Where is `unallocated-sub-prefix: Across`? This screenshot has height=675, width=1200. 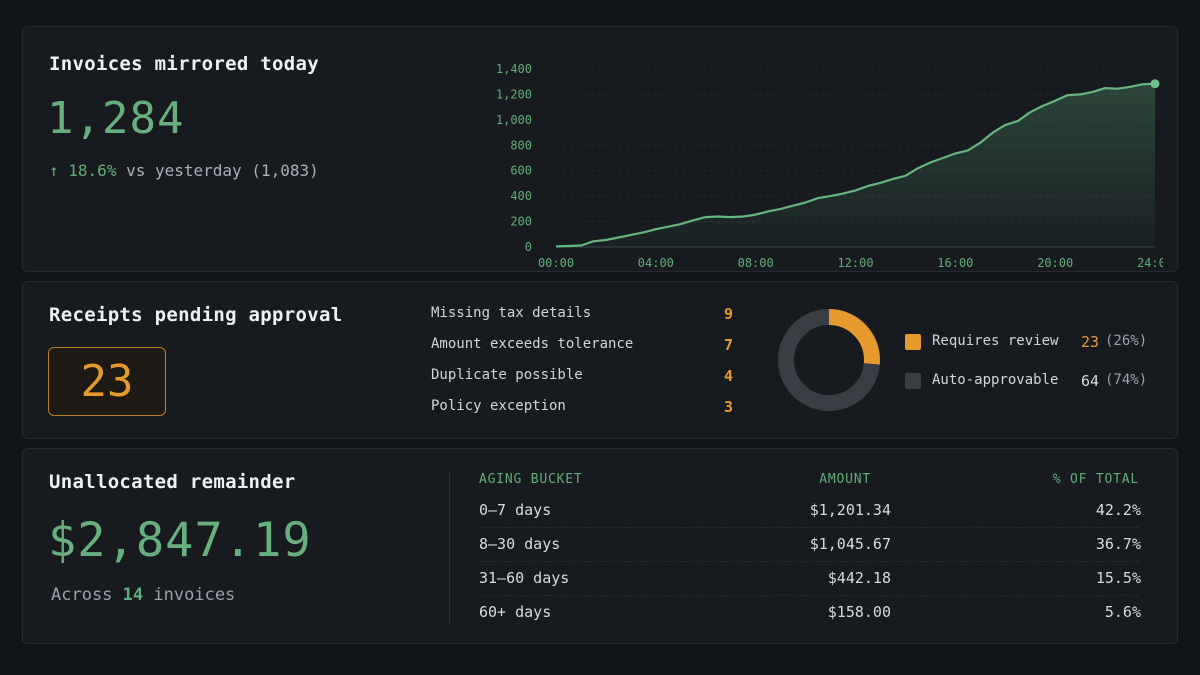 unallocated-sub-prefix: Across is located at coordinates (82, 595).